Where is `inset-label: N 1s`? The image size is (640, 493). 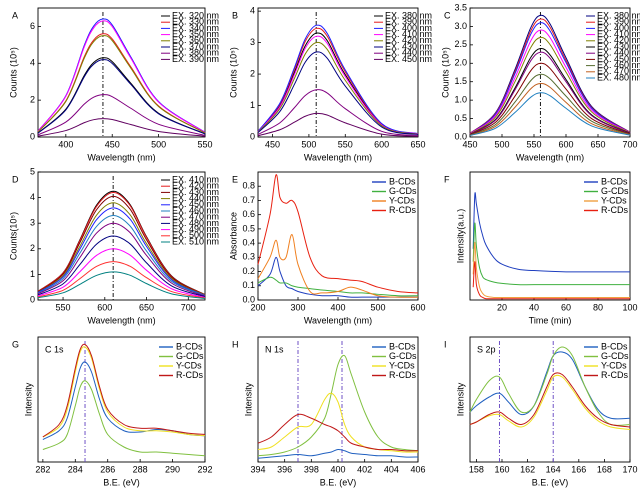 inset-label: N 1s is located at coordinates (274, 349).